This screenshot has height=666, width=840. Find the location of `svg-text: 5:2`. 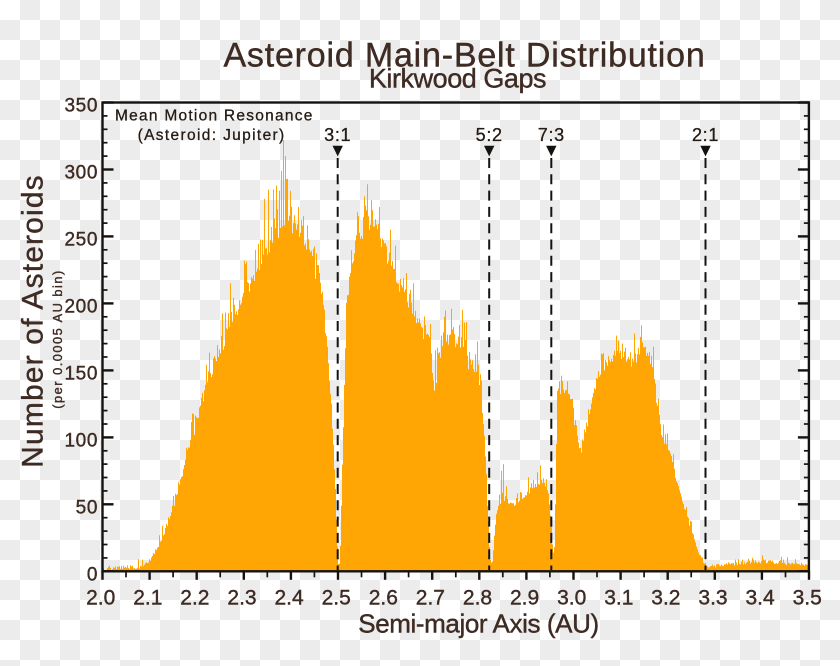

svg-text: 5:2 is located at coordinates (489, 135).